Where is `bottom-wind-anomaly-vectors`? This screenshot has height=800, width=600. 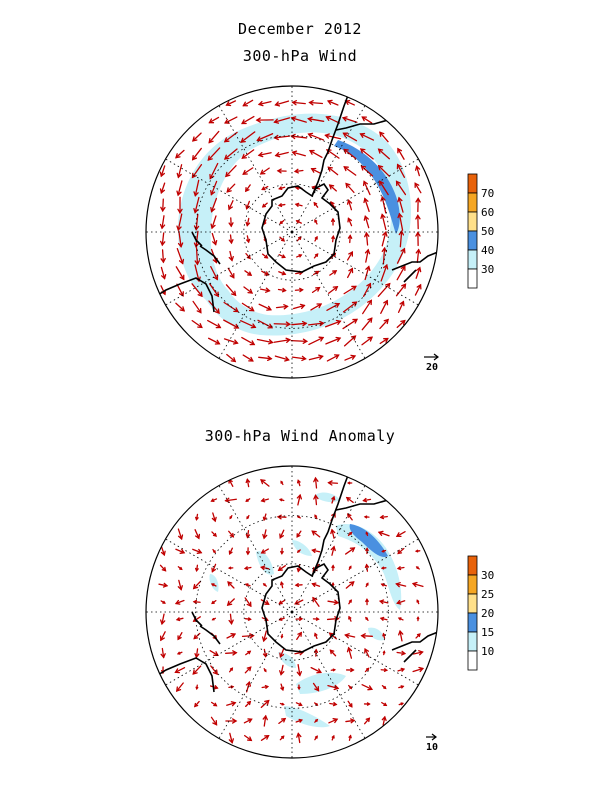
bottom-wind-anomaly-vectors is located at coordinates (291, 610).